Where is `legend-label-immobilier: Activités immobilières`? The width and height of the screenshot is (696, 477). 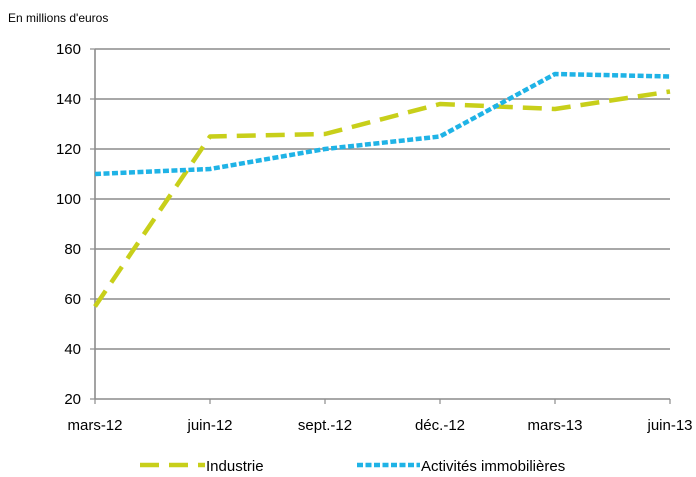
legend-label-immobilier: Activités immobilières is located at coordinates (493, 466).